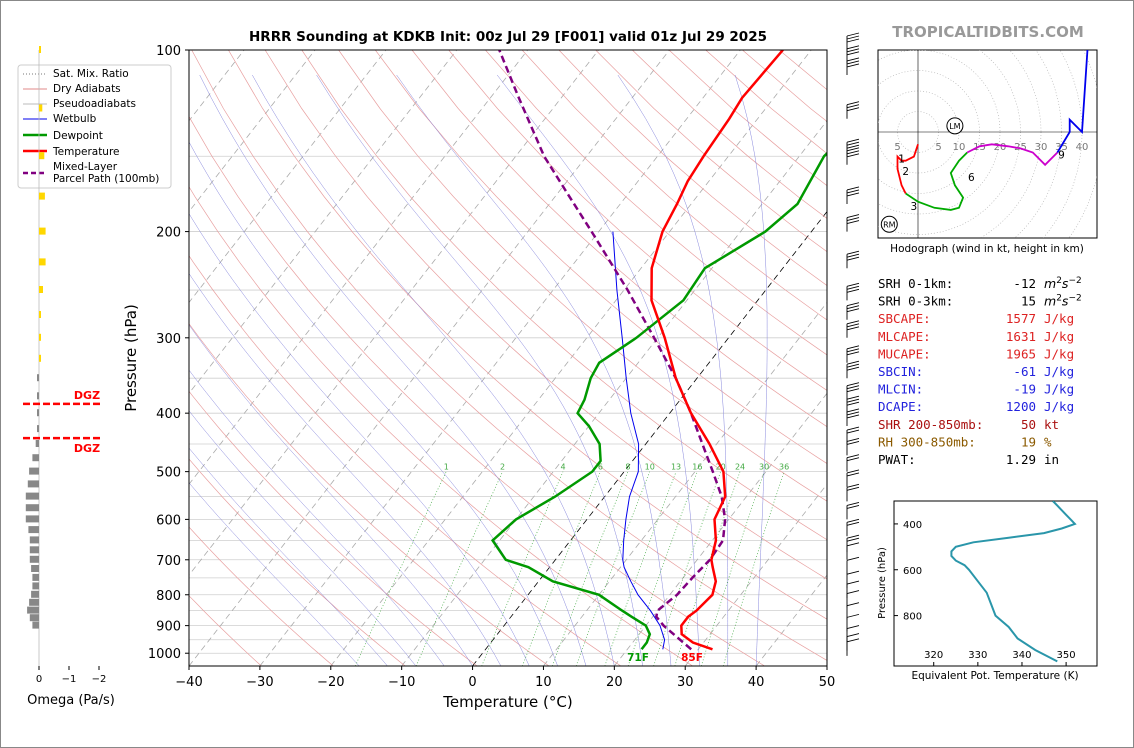  What do you see at coordinates (1000, 147) in the screenshot?
I see `hodograph-ring-label: 20` at bounding box center [1000, 147].